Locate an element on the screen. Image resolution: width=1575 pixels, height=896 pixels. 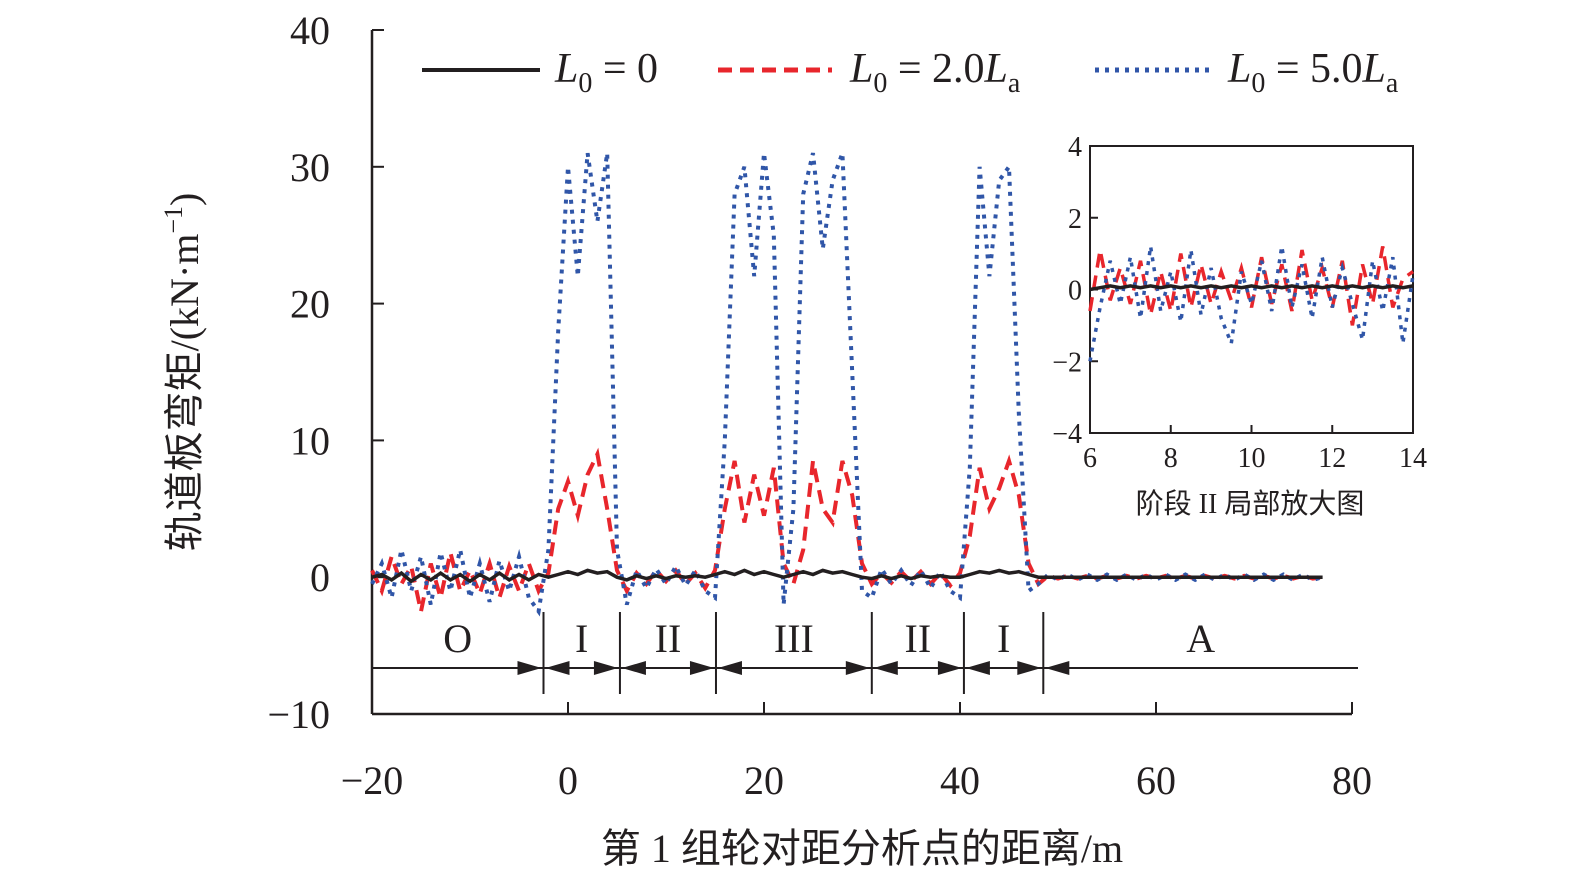
legend-eq: = 5.0 is located at coordinates (1313, 69).